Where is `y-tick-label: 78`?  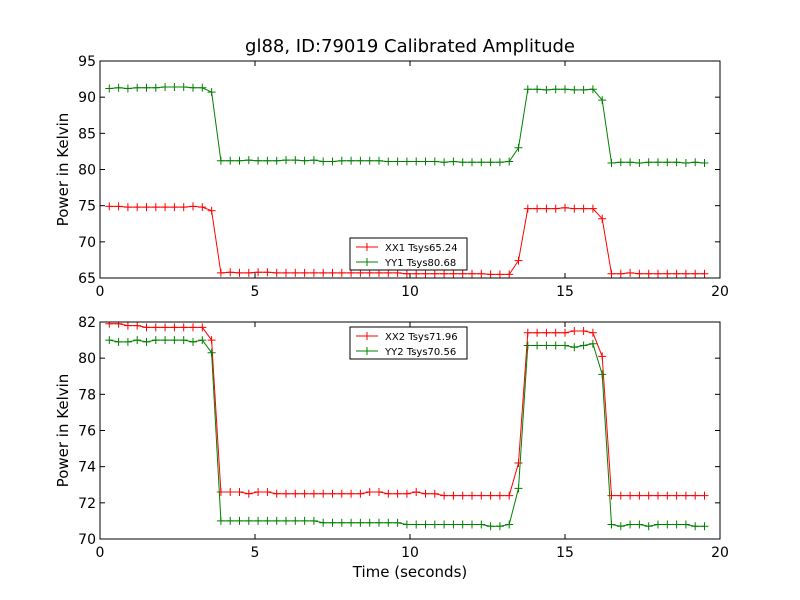 y-tick-label: 78 is located at coordinates (87, 395).